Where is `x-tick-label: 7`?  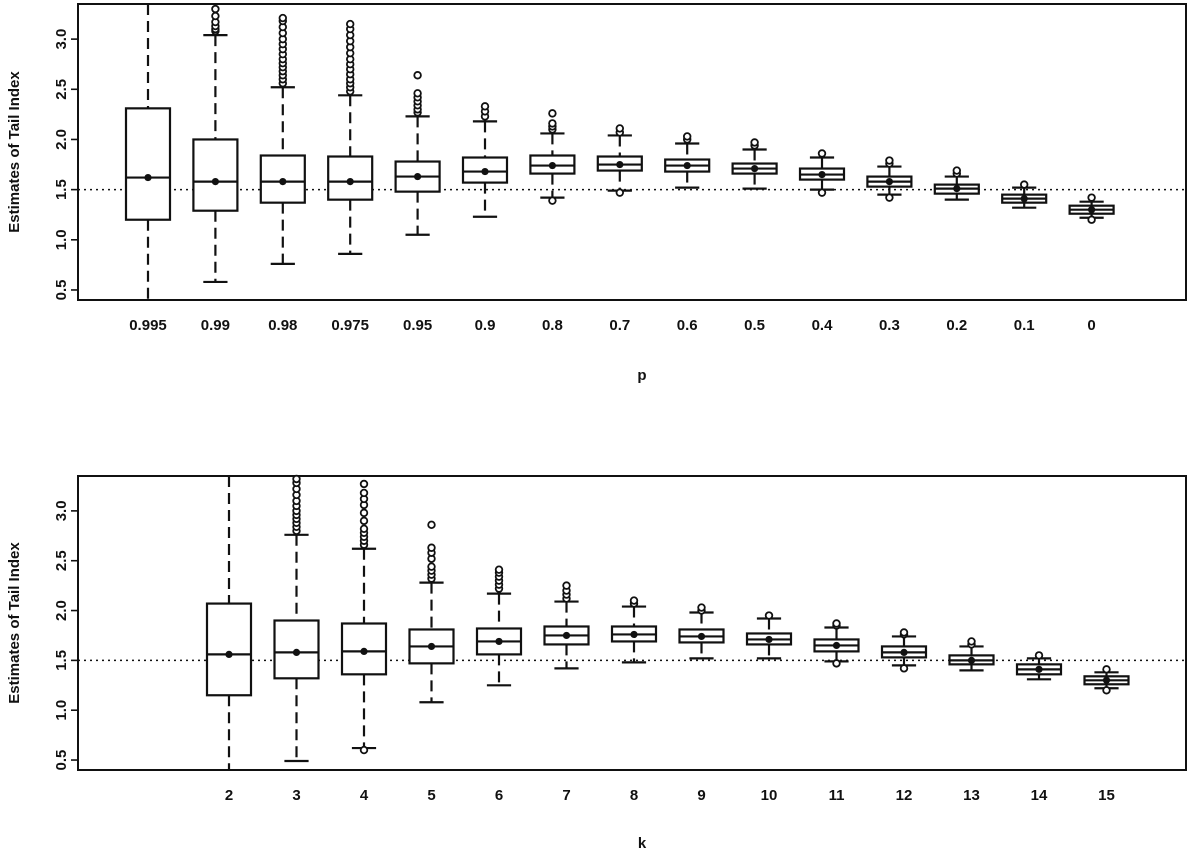 x-tick-label: 7 is located at coordinates (566, 795).